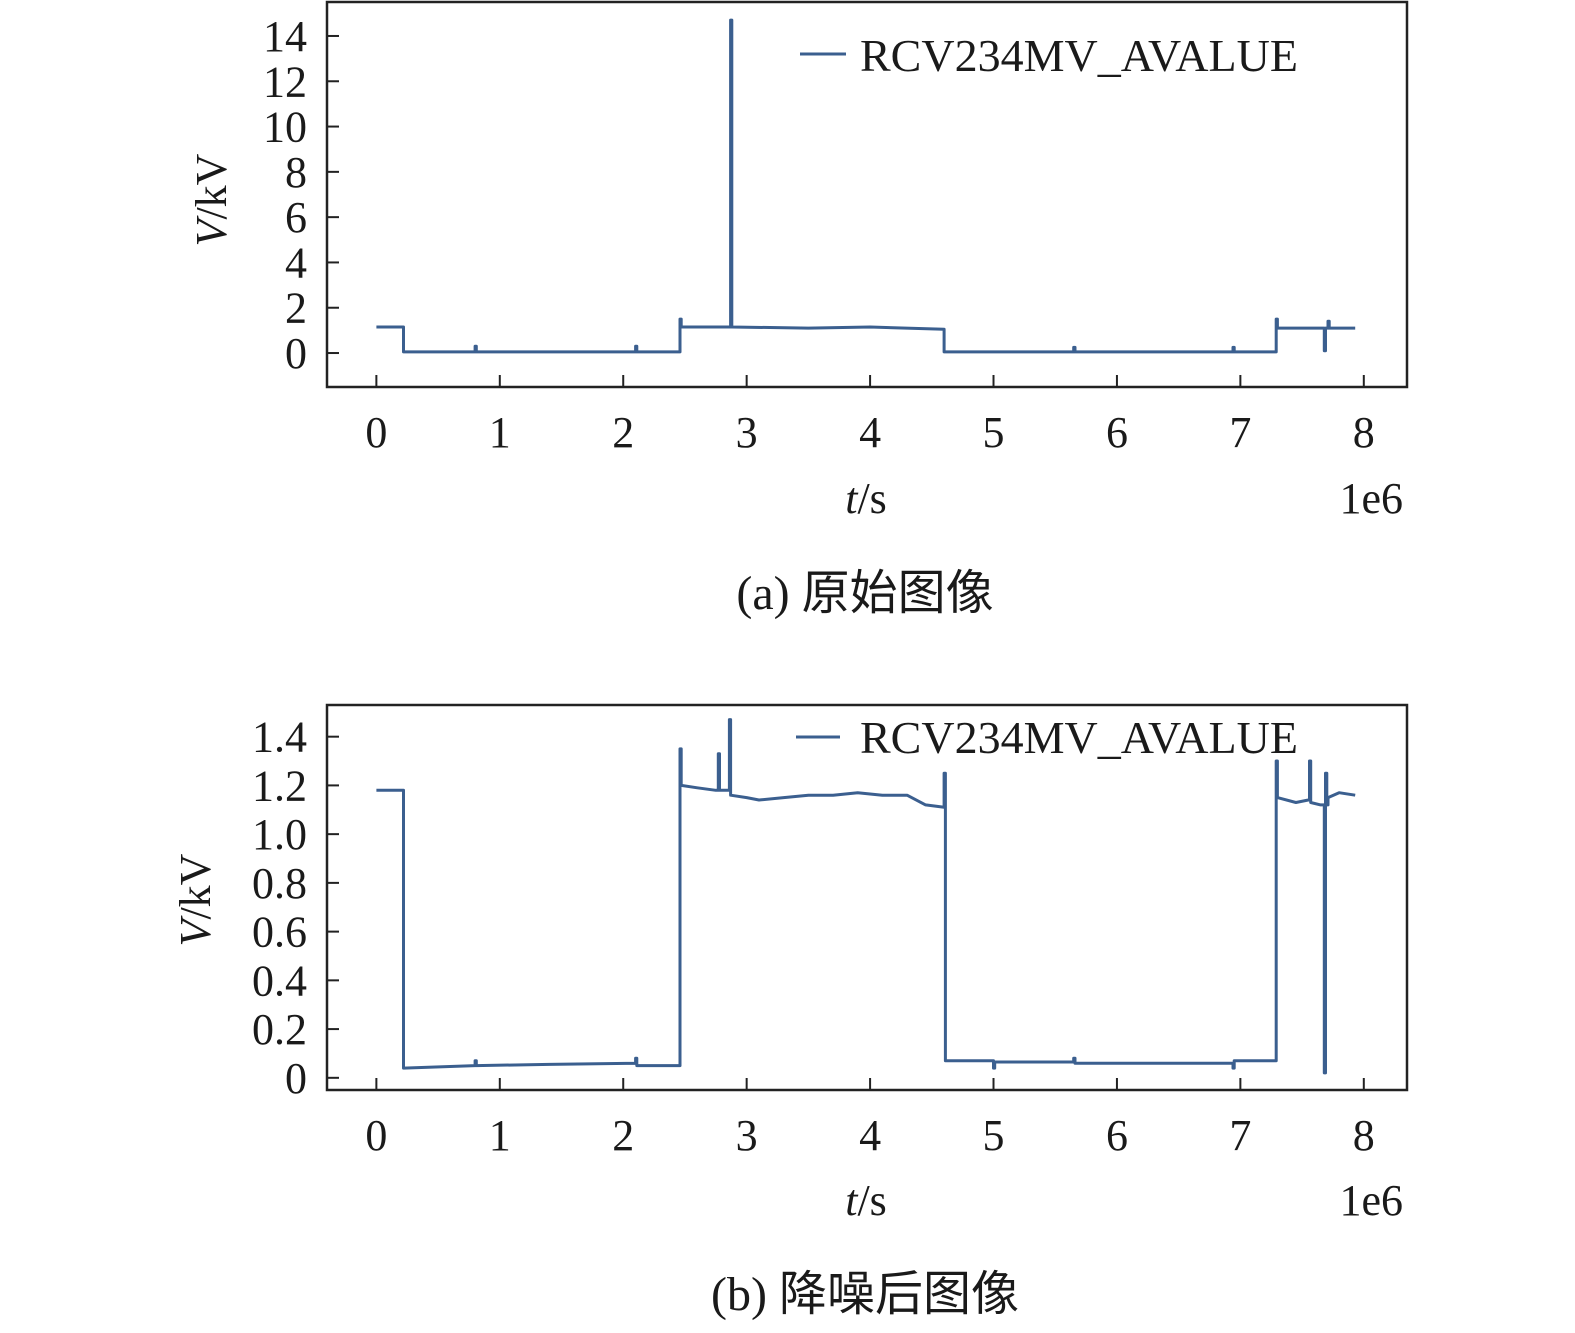 The image size is (1575, 1333). Describe the element at coordinates (864, 593) in the screenshot. I see `chart-caption: (a) 原始图像` at that location.